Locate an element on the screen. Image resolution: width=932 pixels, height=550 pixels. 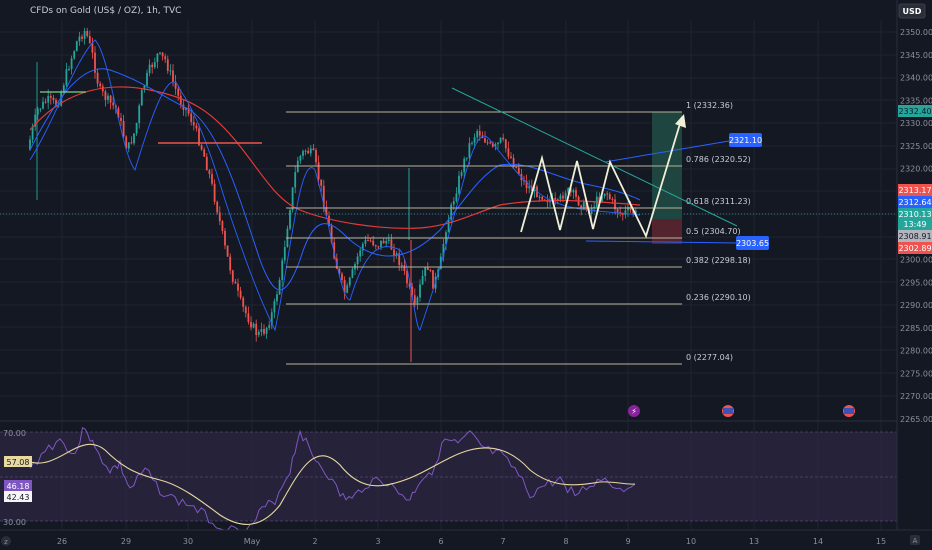
svg-text: 57.08 is located at coordinates (18, 462).